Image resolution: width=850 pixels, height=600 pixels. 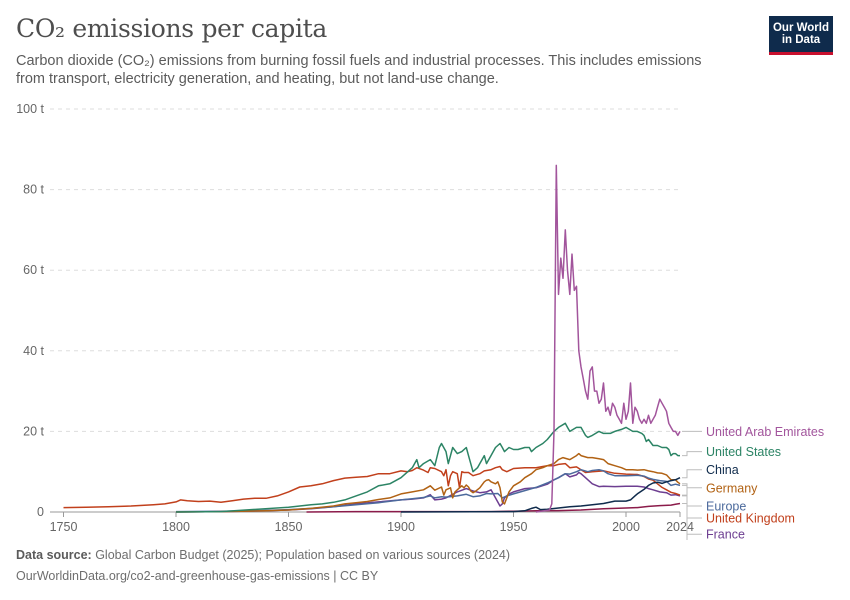 I want to click on x-tick-label: 1950, so click(x=514, y=527).